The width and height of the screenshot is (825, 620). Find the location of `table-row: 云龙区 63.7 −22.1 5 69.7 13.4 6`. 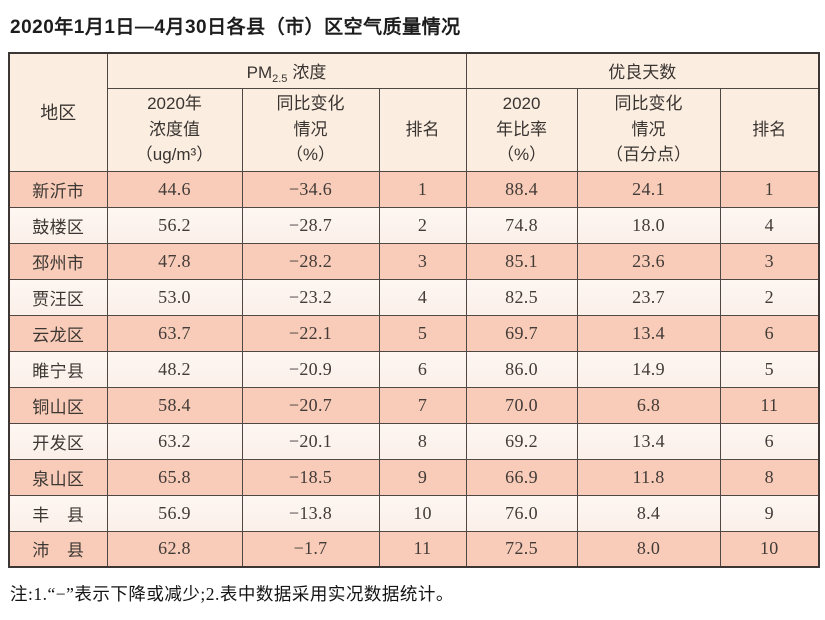

table-row: 云龙区 63.7 −22.1 5 69.7 13.4 6 is located at coordinates (414, 333).